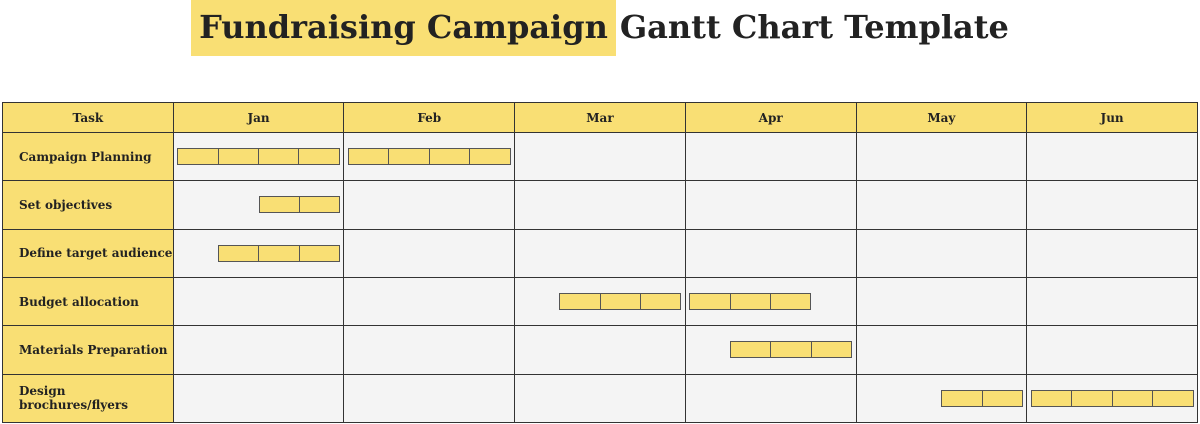  I want to click on task-row: Define target audience, so click(600, 253).